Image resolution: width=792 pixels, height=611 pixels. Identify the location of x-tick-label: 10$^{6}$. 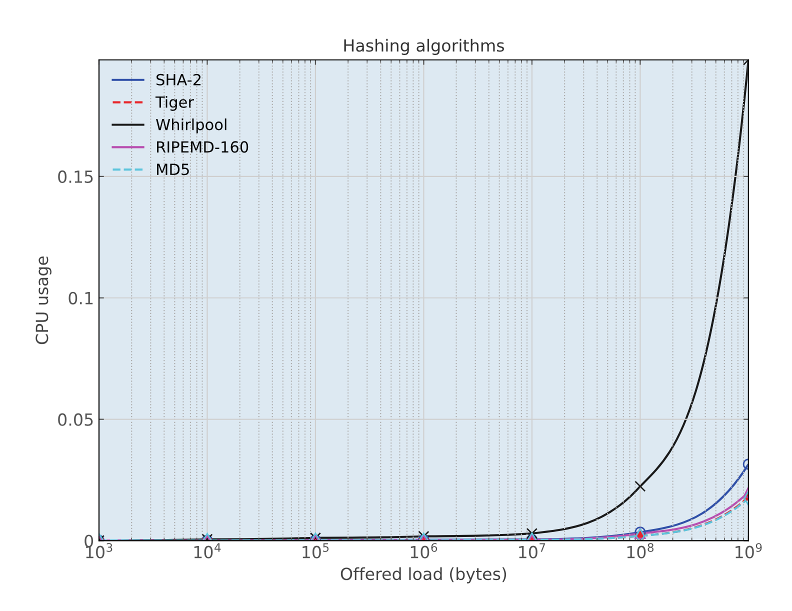
(424, 550).